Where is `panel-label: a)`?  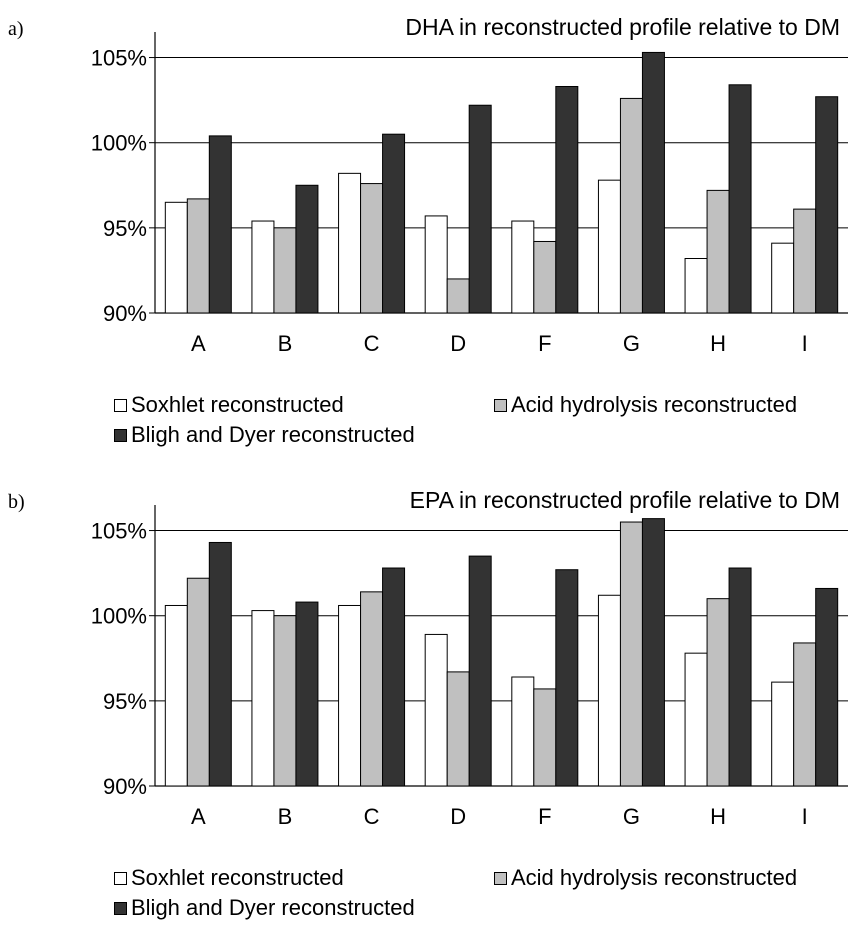
panel-label: a) is located at coordinates (16, 29).